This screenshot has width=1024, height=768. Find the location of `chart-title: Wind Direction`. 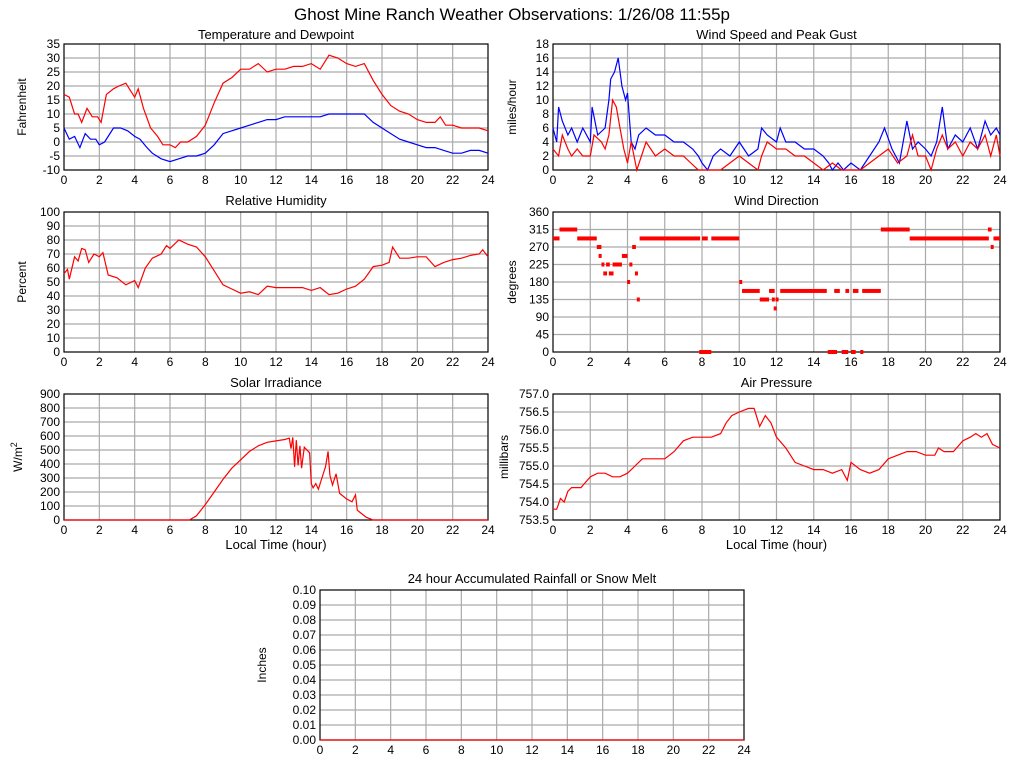

chart-title: Wind Direction is located at coordinates (776, 200).